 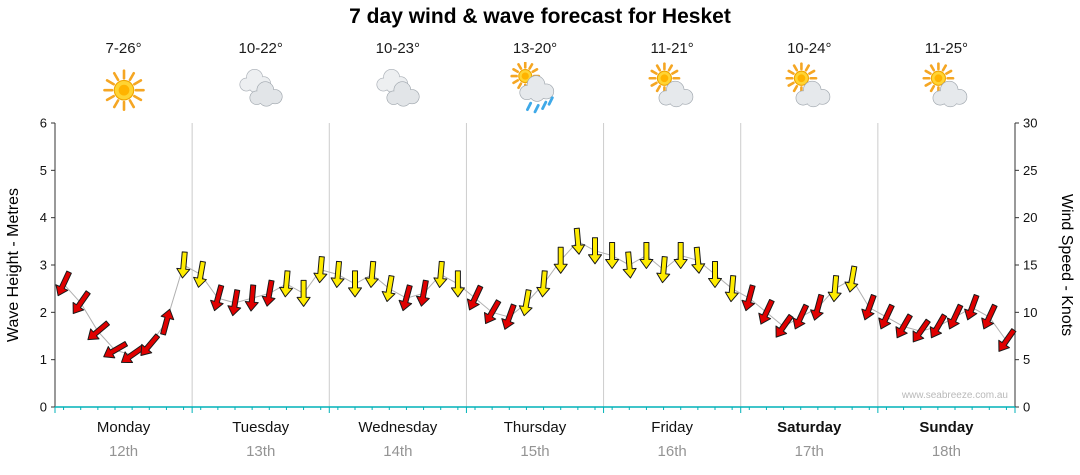 I want to click on day-date: 13th, so click(x=261, y=451).